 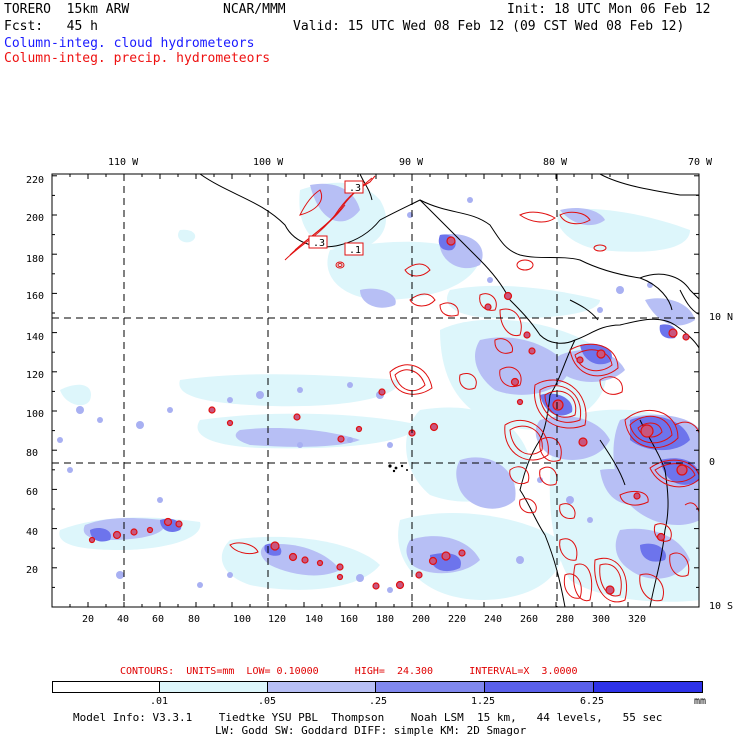 What do you see at coordinates (411, 162) in the screenshot?
I see `lon-label-90w: 90 W` at bounding box center [411, 162].